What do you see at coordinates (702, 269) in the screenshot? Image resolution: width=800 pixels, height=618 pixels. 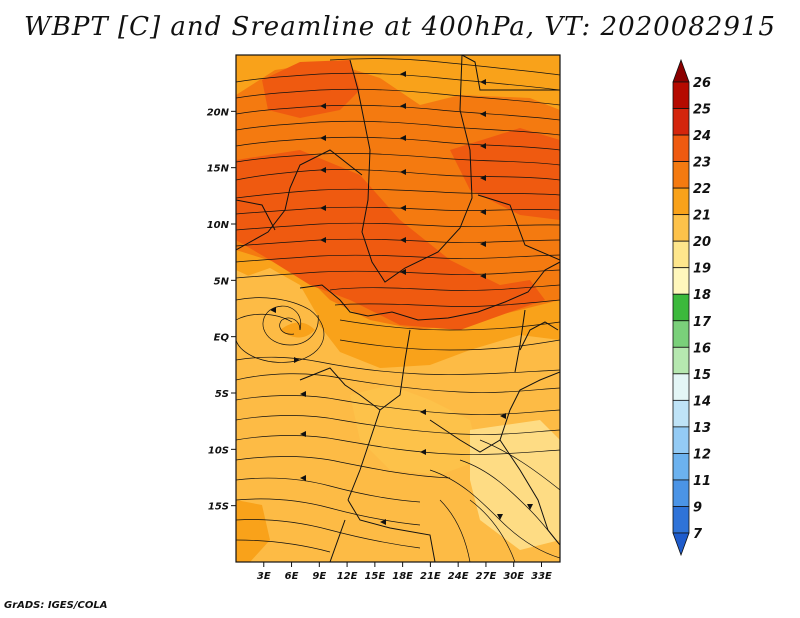 I see `colorbar-label: 19` at bounding box center [702, 269].